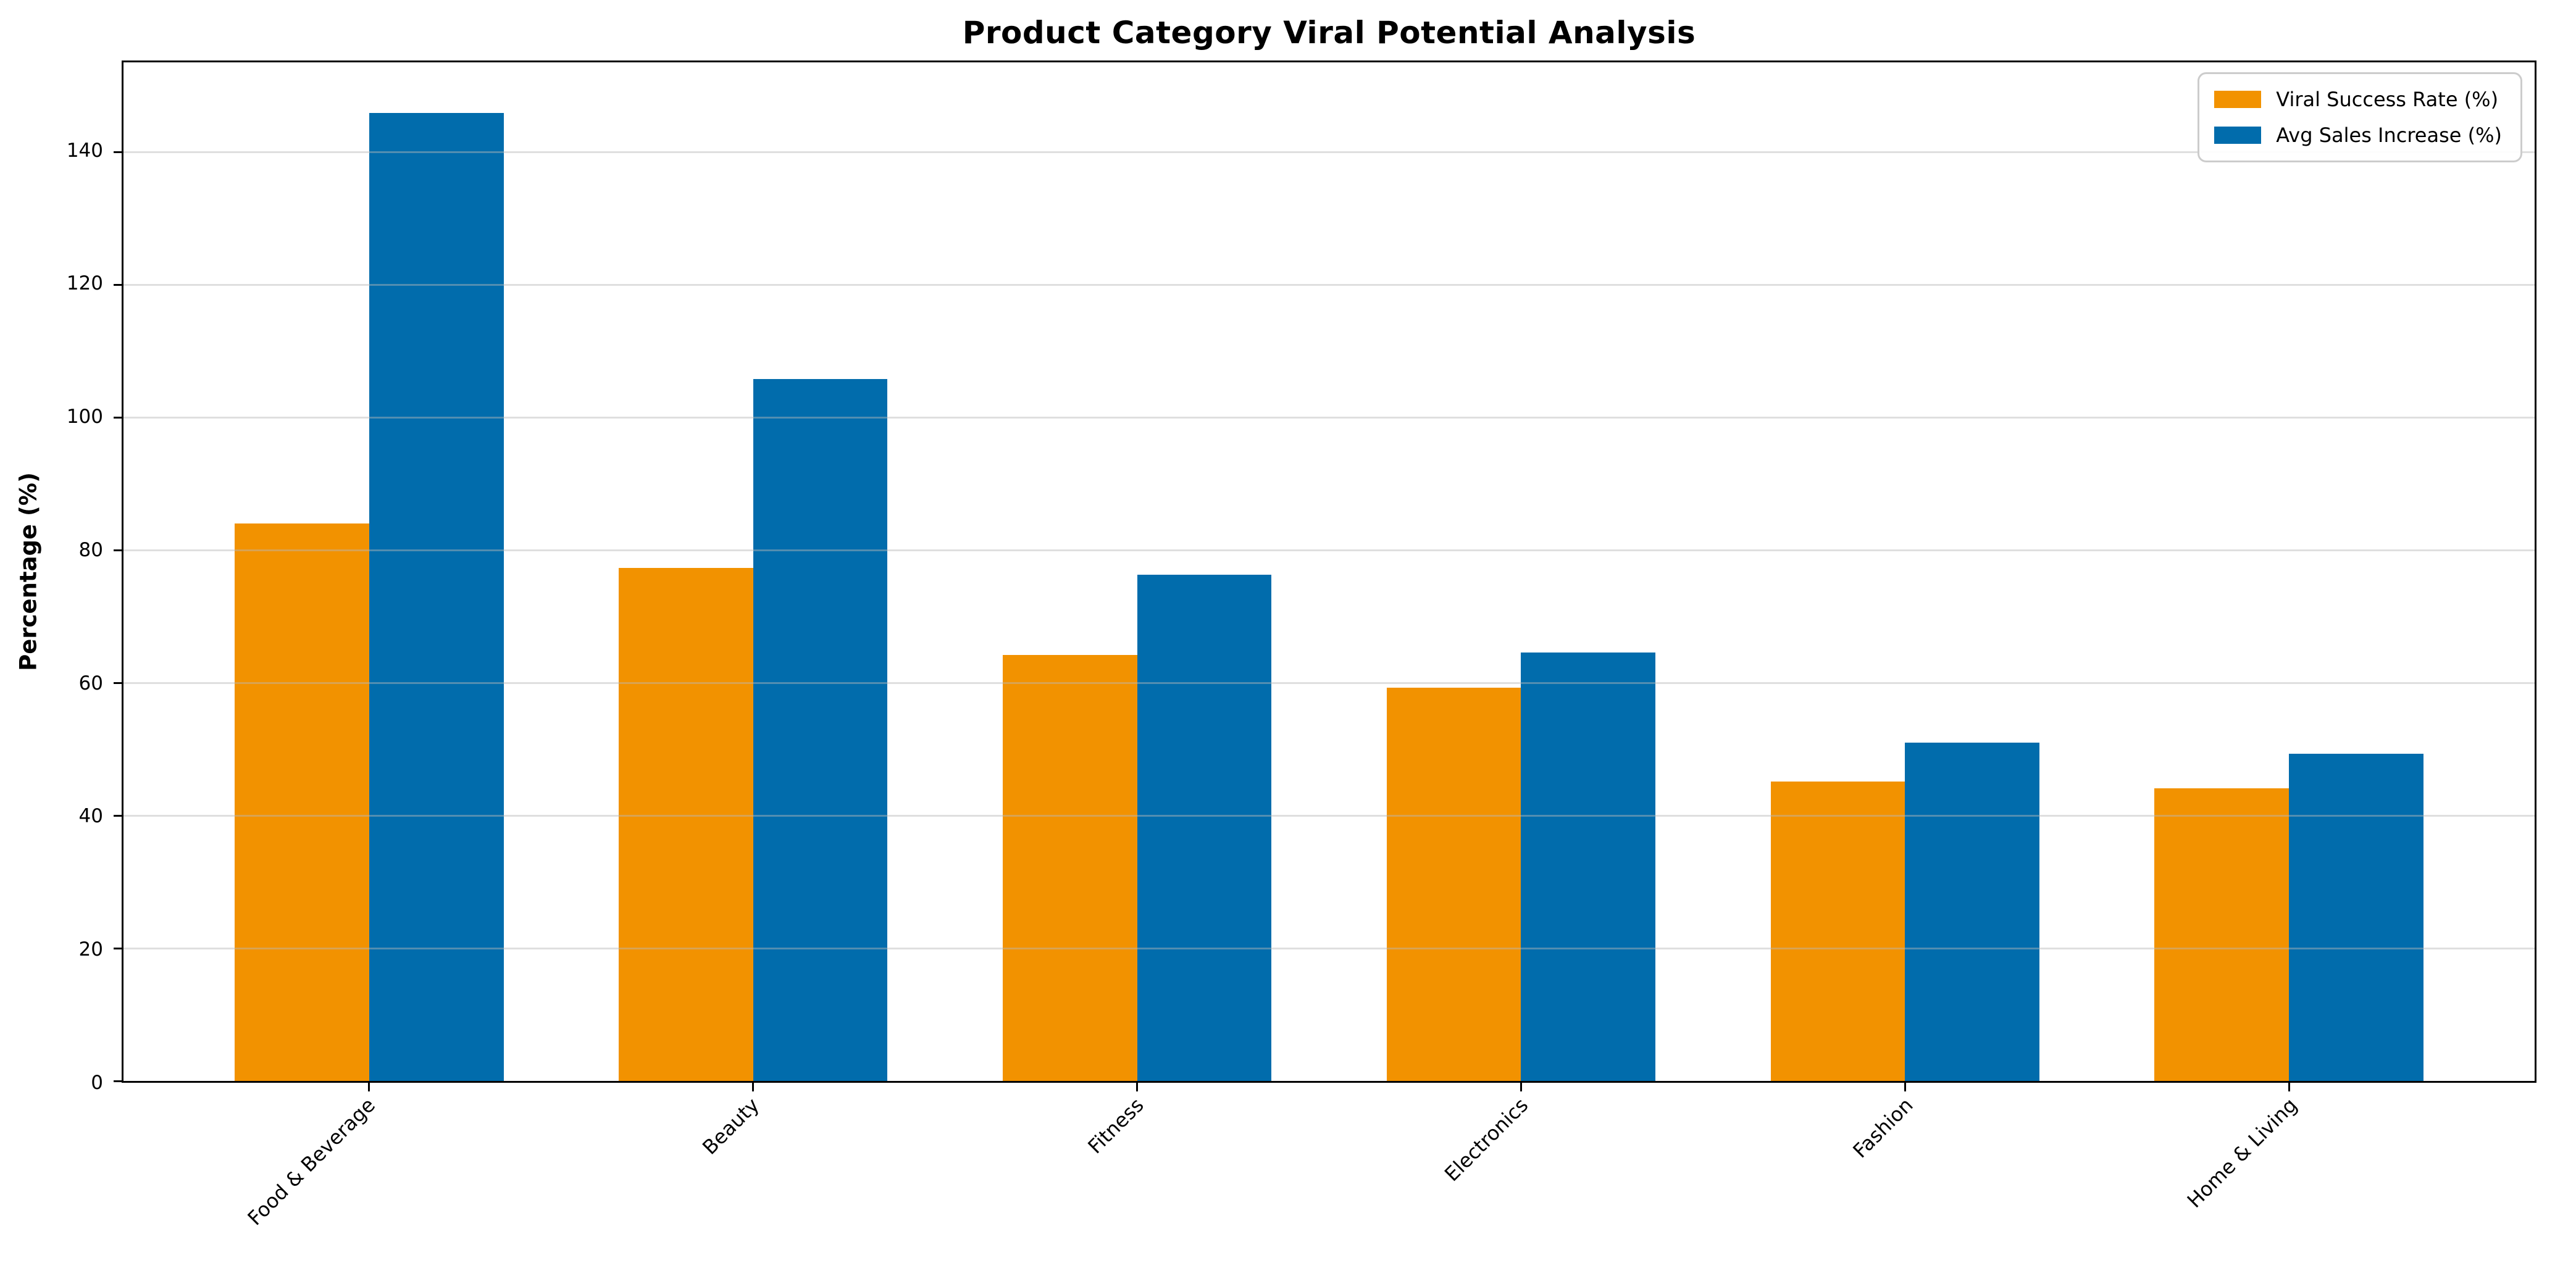  Describe the element at coordinates (686, 824) in the screenshot. I see `bar-viral-beauty` at that location.